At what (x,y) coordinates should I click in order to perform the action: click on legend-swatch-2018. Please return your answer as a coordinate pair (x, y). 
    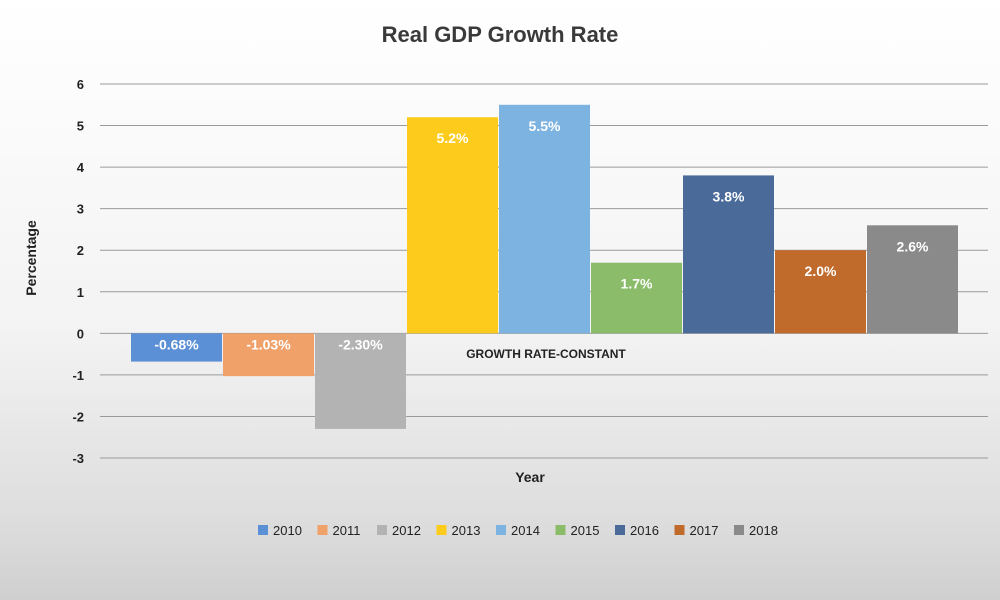
    Looking at the image, I should click on (739, 530).